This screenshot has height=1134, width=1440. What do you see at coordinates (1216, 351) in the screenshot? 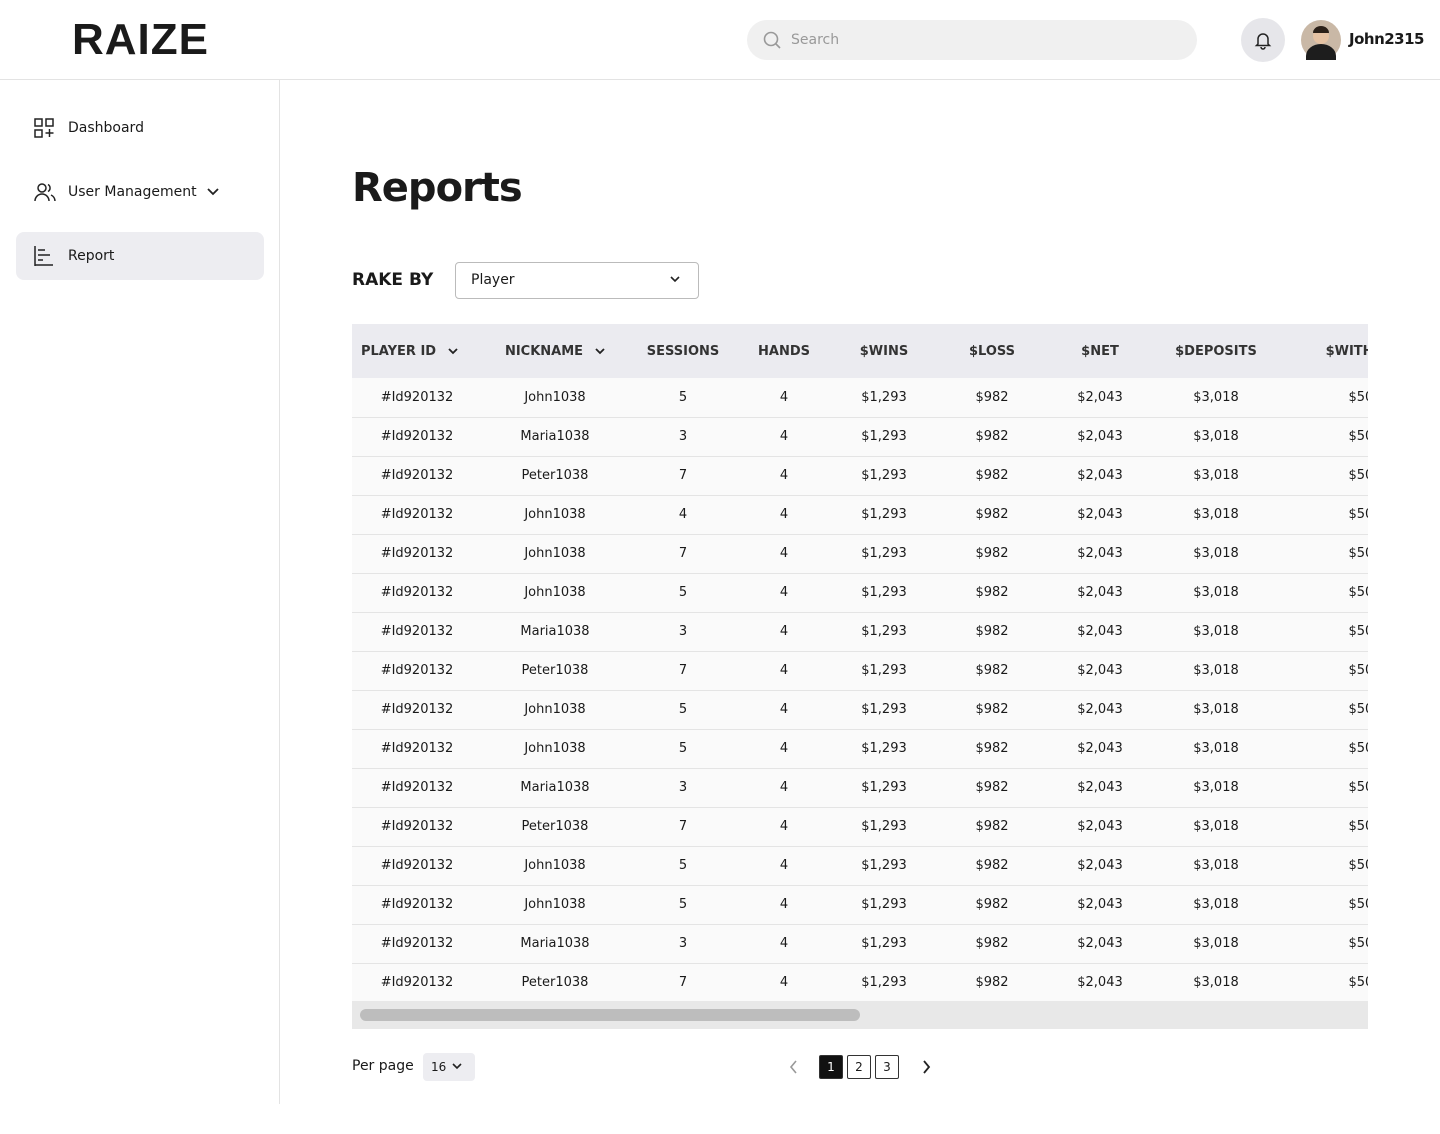
I see `column-header: $DEPOSITS` at bounding box center [1216, 351].